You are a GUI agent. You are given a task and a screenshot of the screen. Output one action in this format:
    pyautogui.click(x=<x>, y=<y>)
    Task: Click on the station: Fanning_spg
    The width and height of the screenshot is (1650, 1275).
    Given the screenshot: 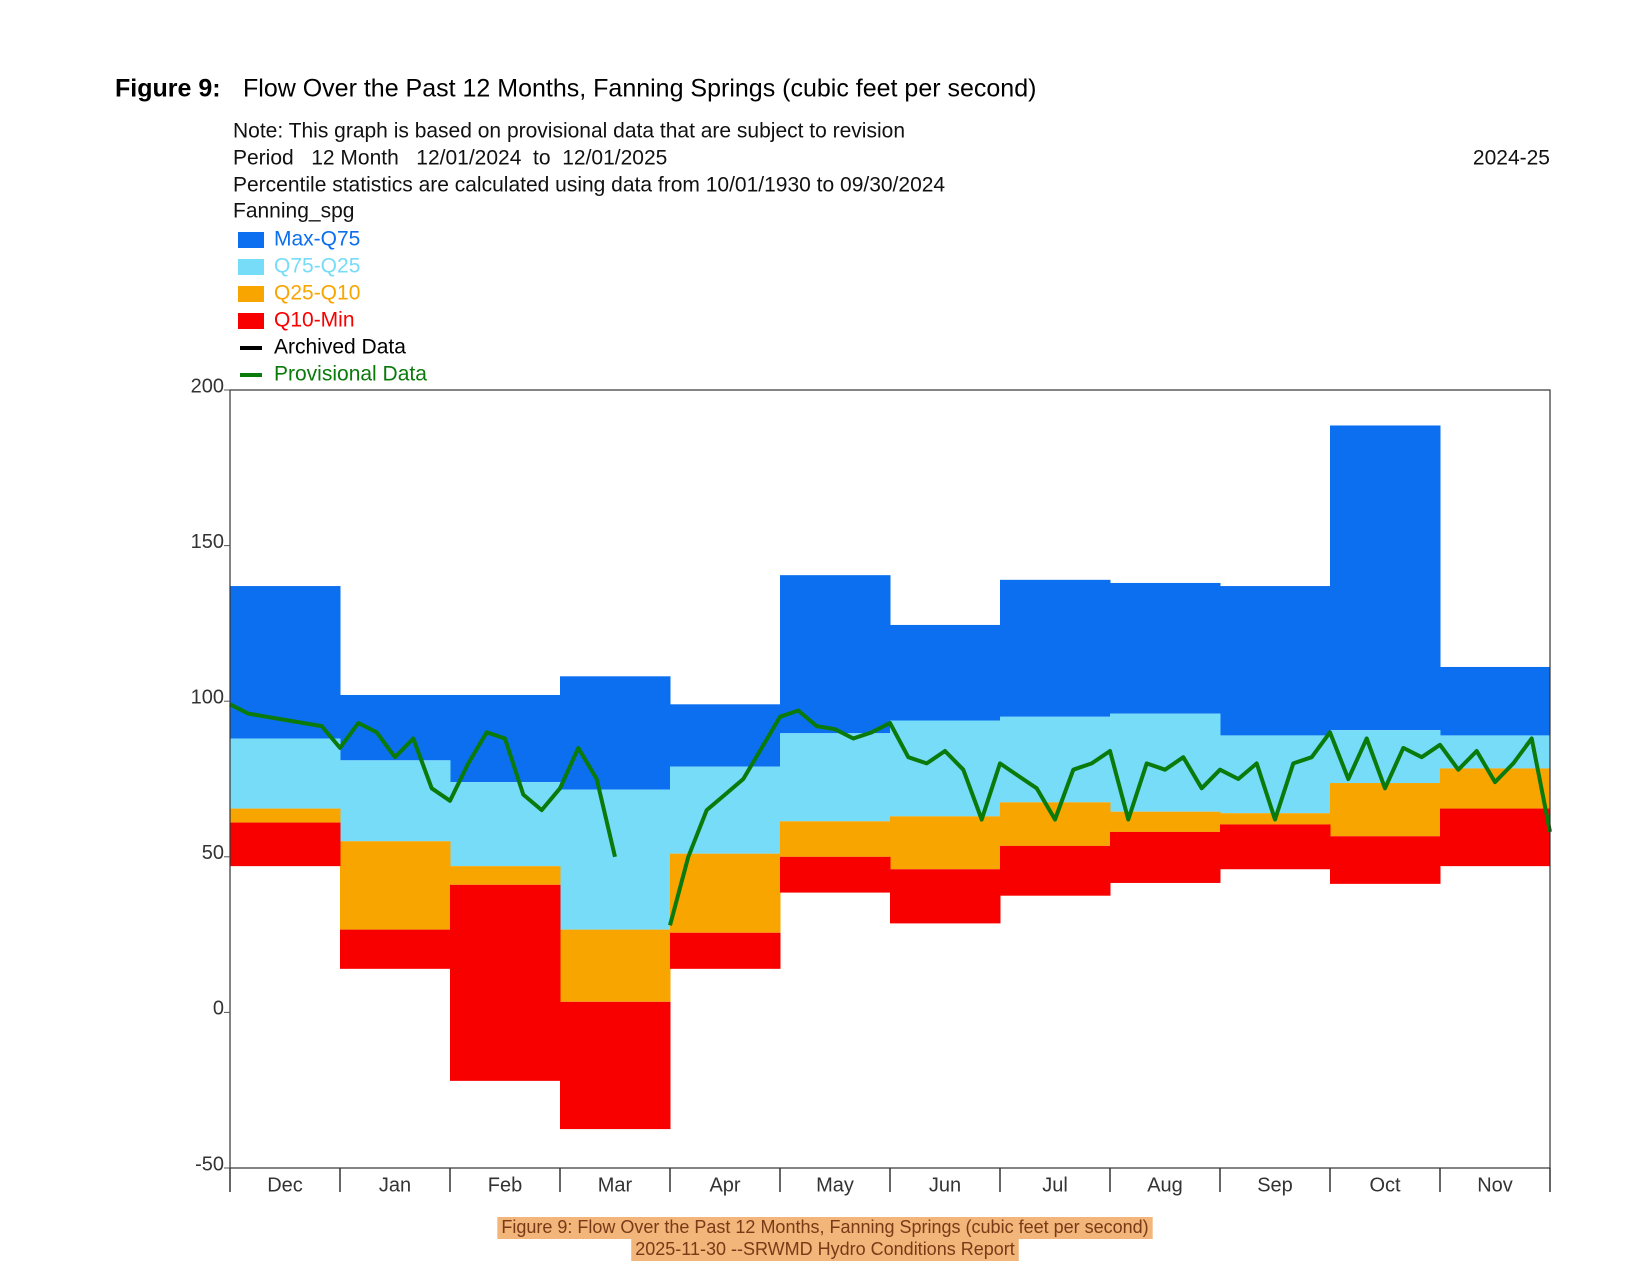 What is the action you would take?
    pyautogui.click(x=293, y=211)
    